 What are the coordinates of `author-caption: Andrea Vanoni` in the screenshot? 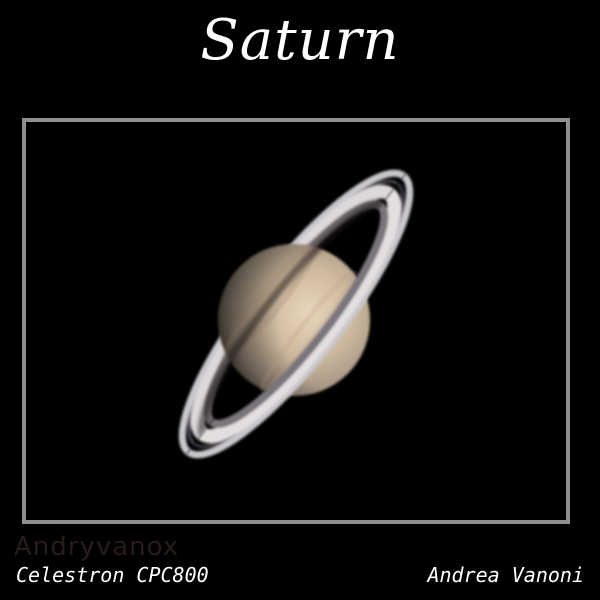 It's located at (505, 575).